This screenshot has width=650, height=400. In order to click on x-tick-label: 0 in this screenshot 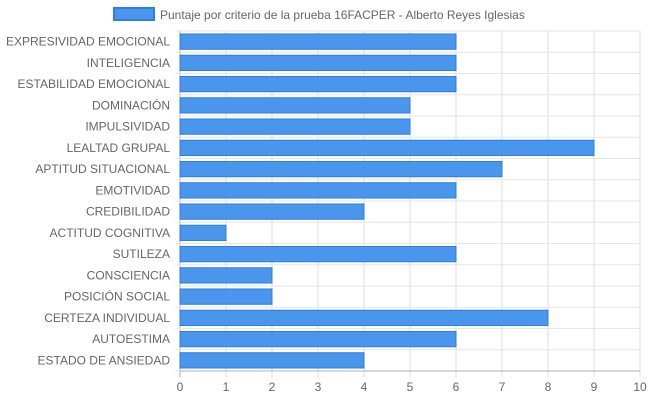, I will do `click(180, 387)`.